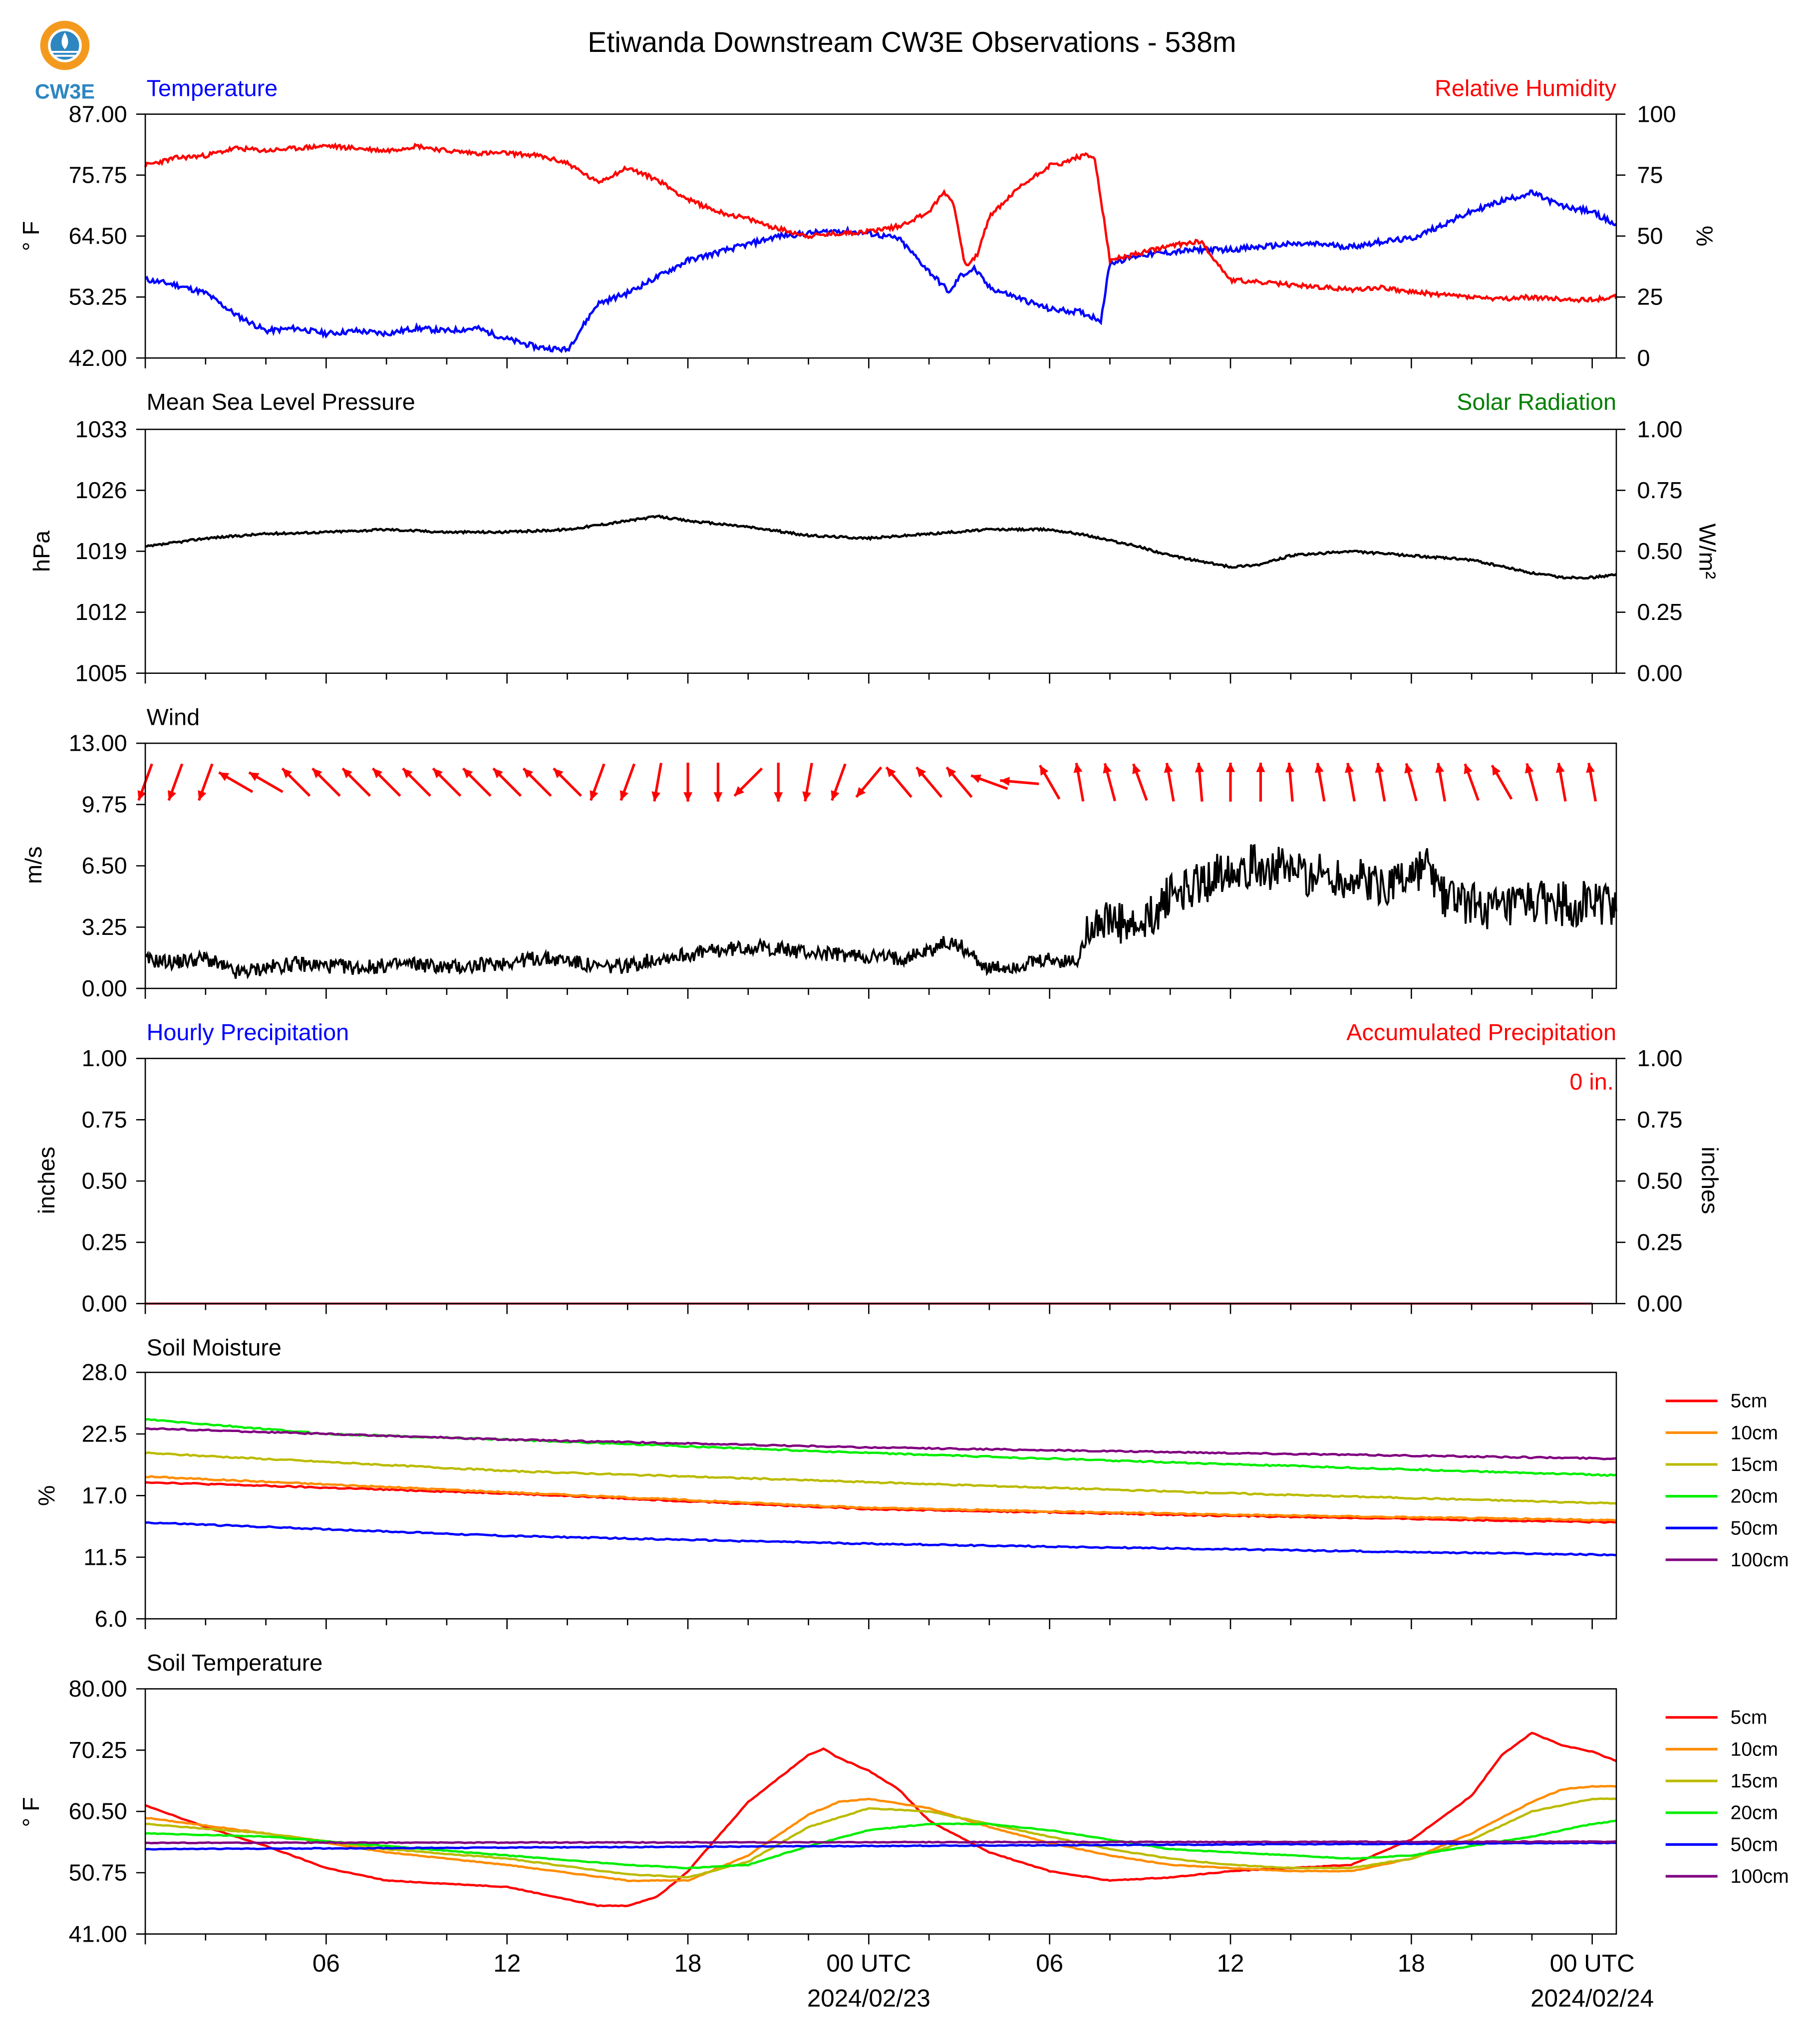 This screenshot has height=2034, width=1820. I want to click on x-date-label: 2024/02/23, so click(868, 1999).